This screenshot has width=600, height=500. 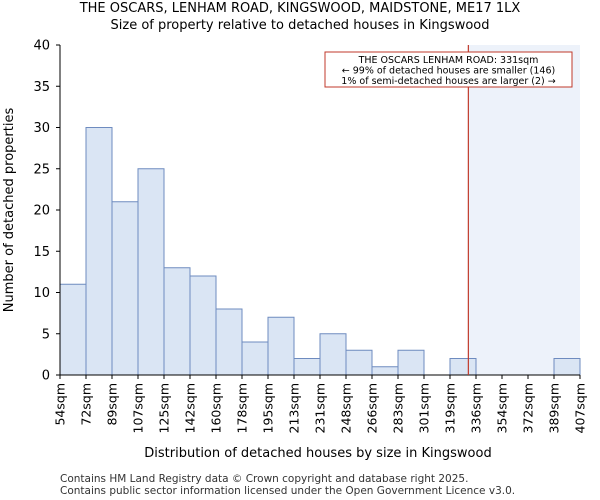 What do you see at coordinates (138, 408) in the screenshot?
I see `x-tick-label: 107sqm` at bounding box center [138, 408].